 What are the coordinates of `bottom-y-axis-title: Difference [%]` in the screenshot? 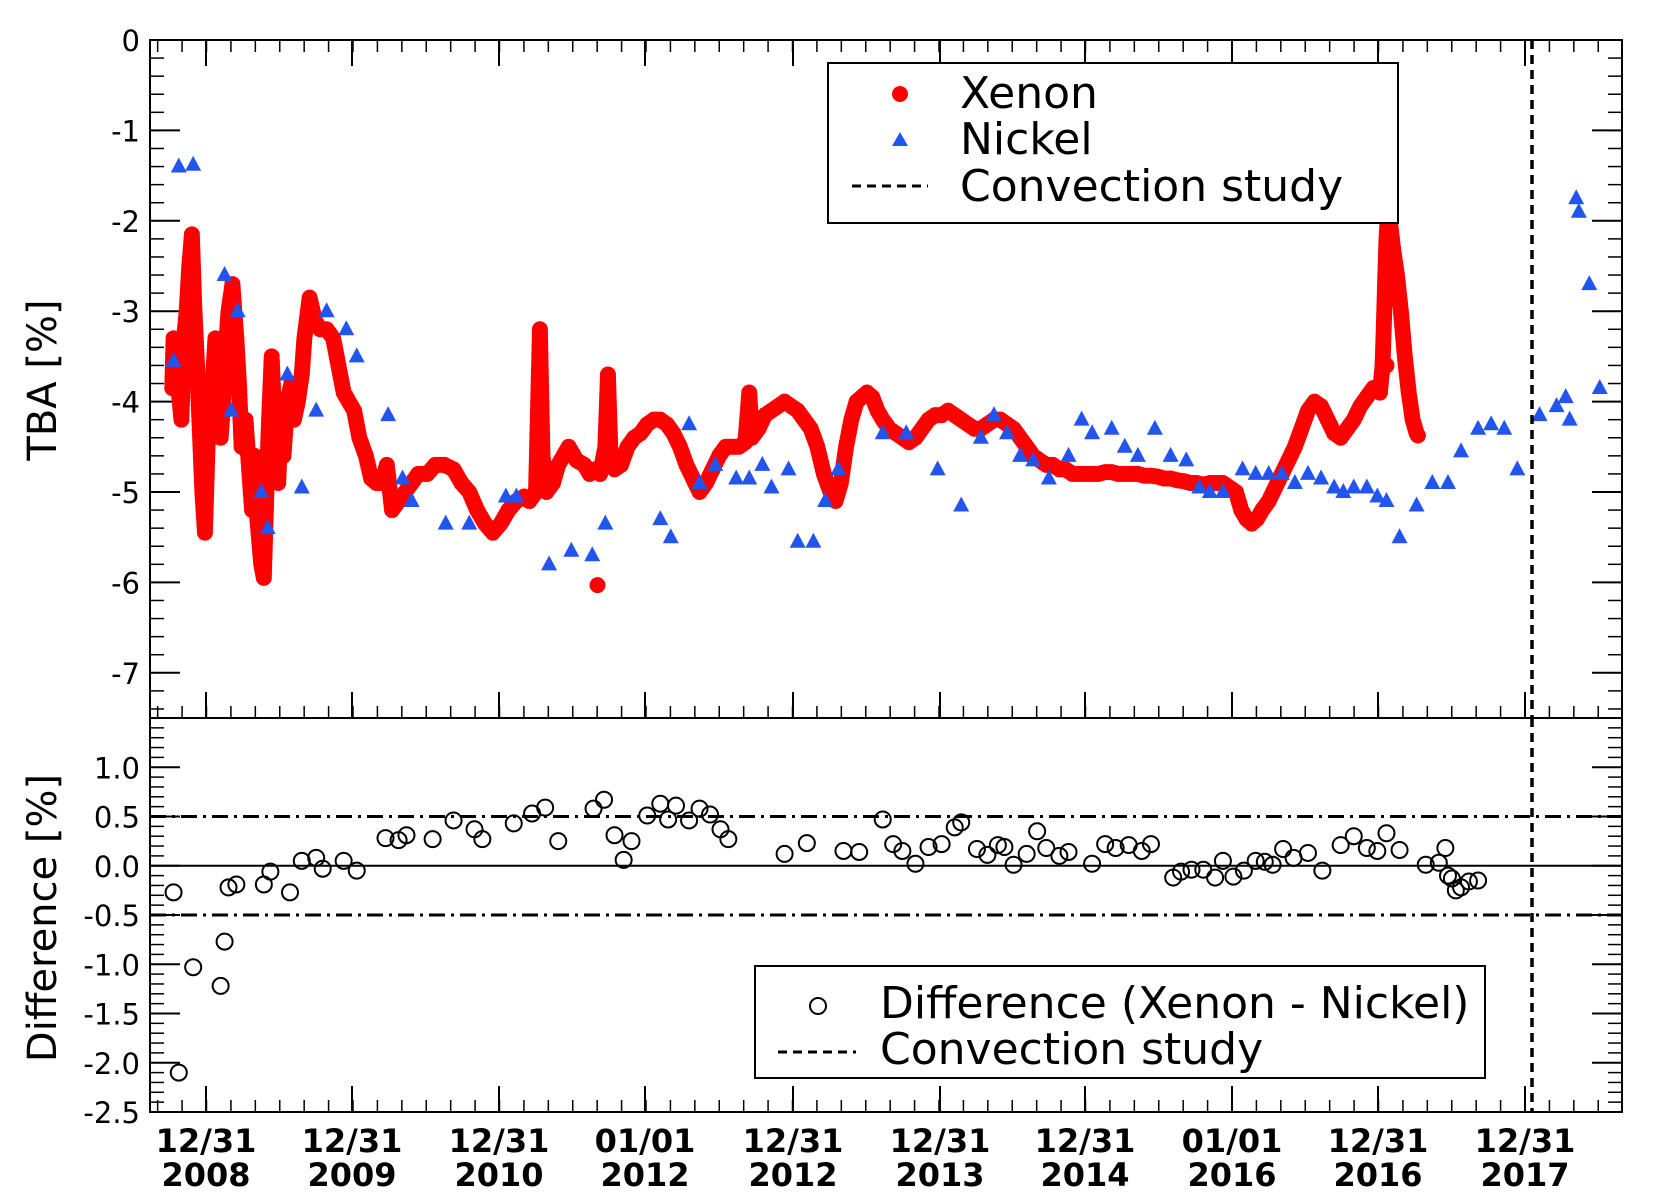 It's located at (43, 918).